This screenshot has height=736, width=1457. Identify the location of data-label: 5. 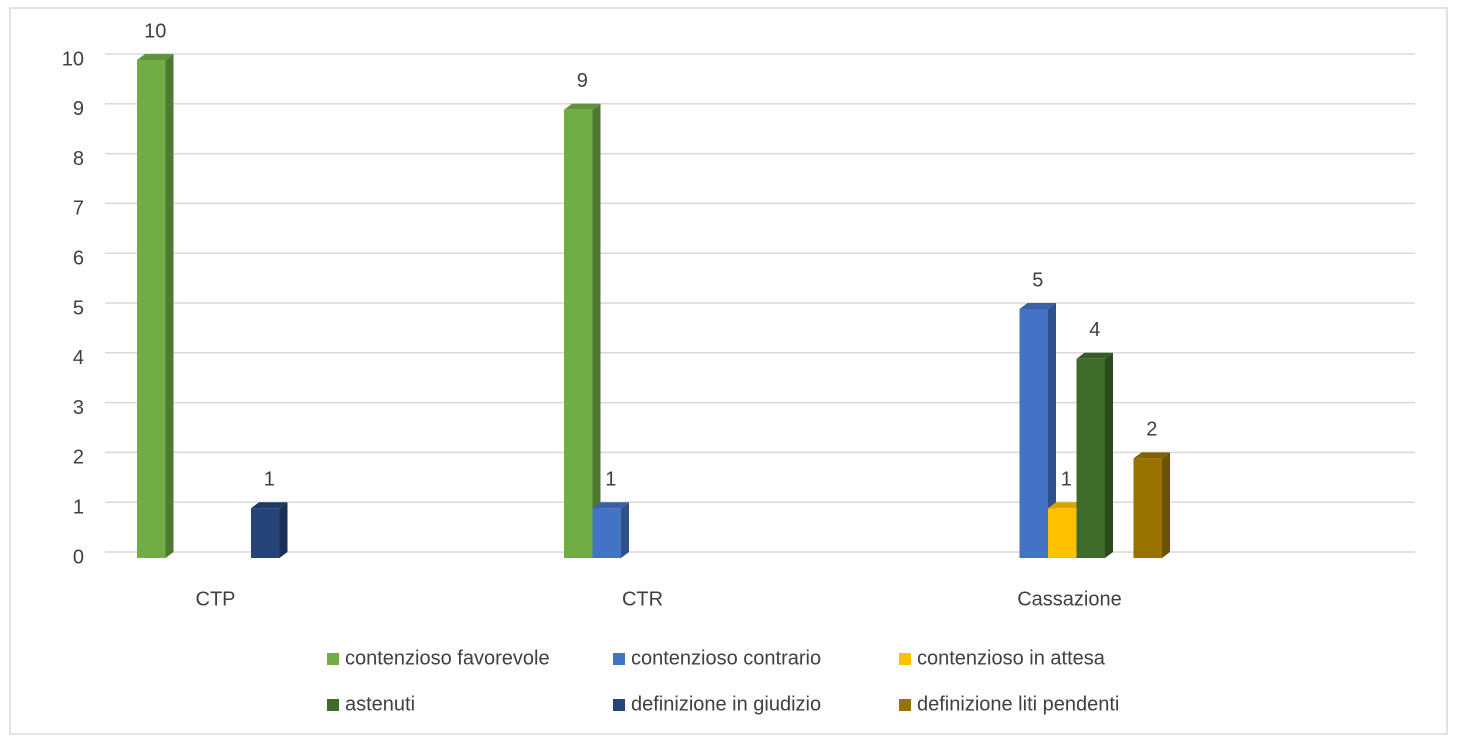
(1037, 280).